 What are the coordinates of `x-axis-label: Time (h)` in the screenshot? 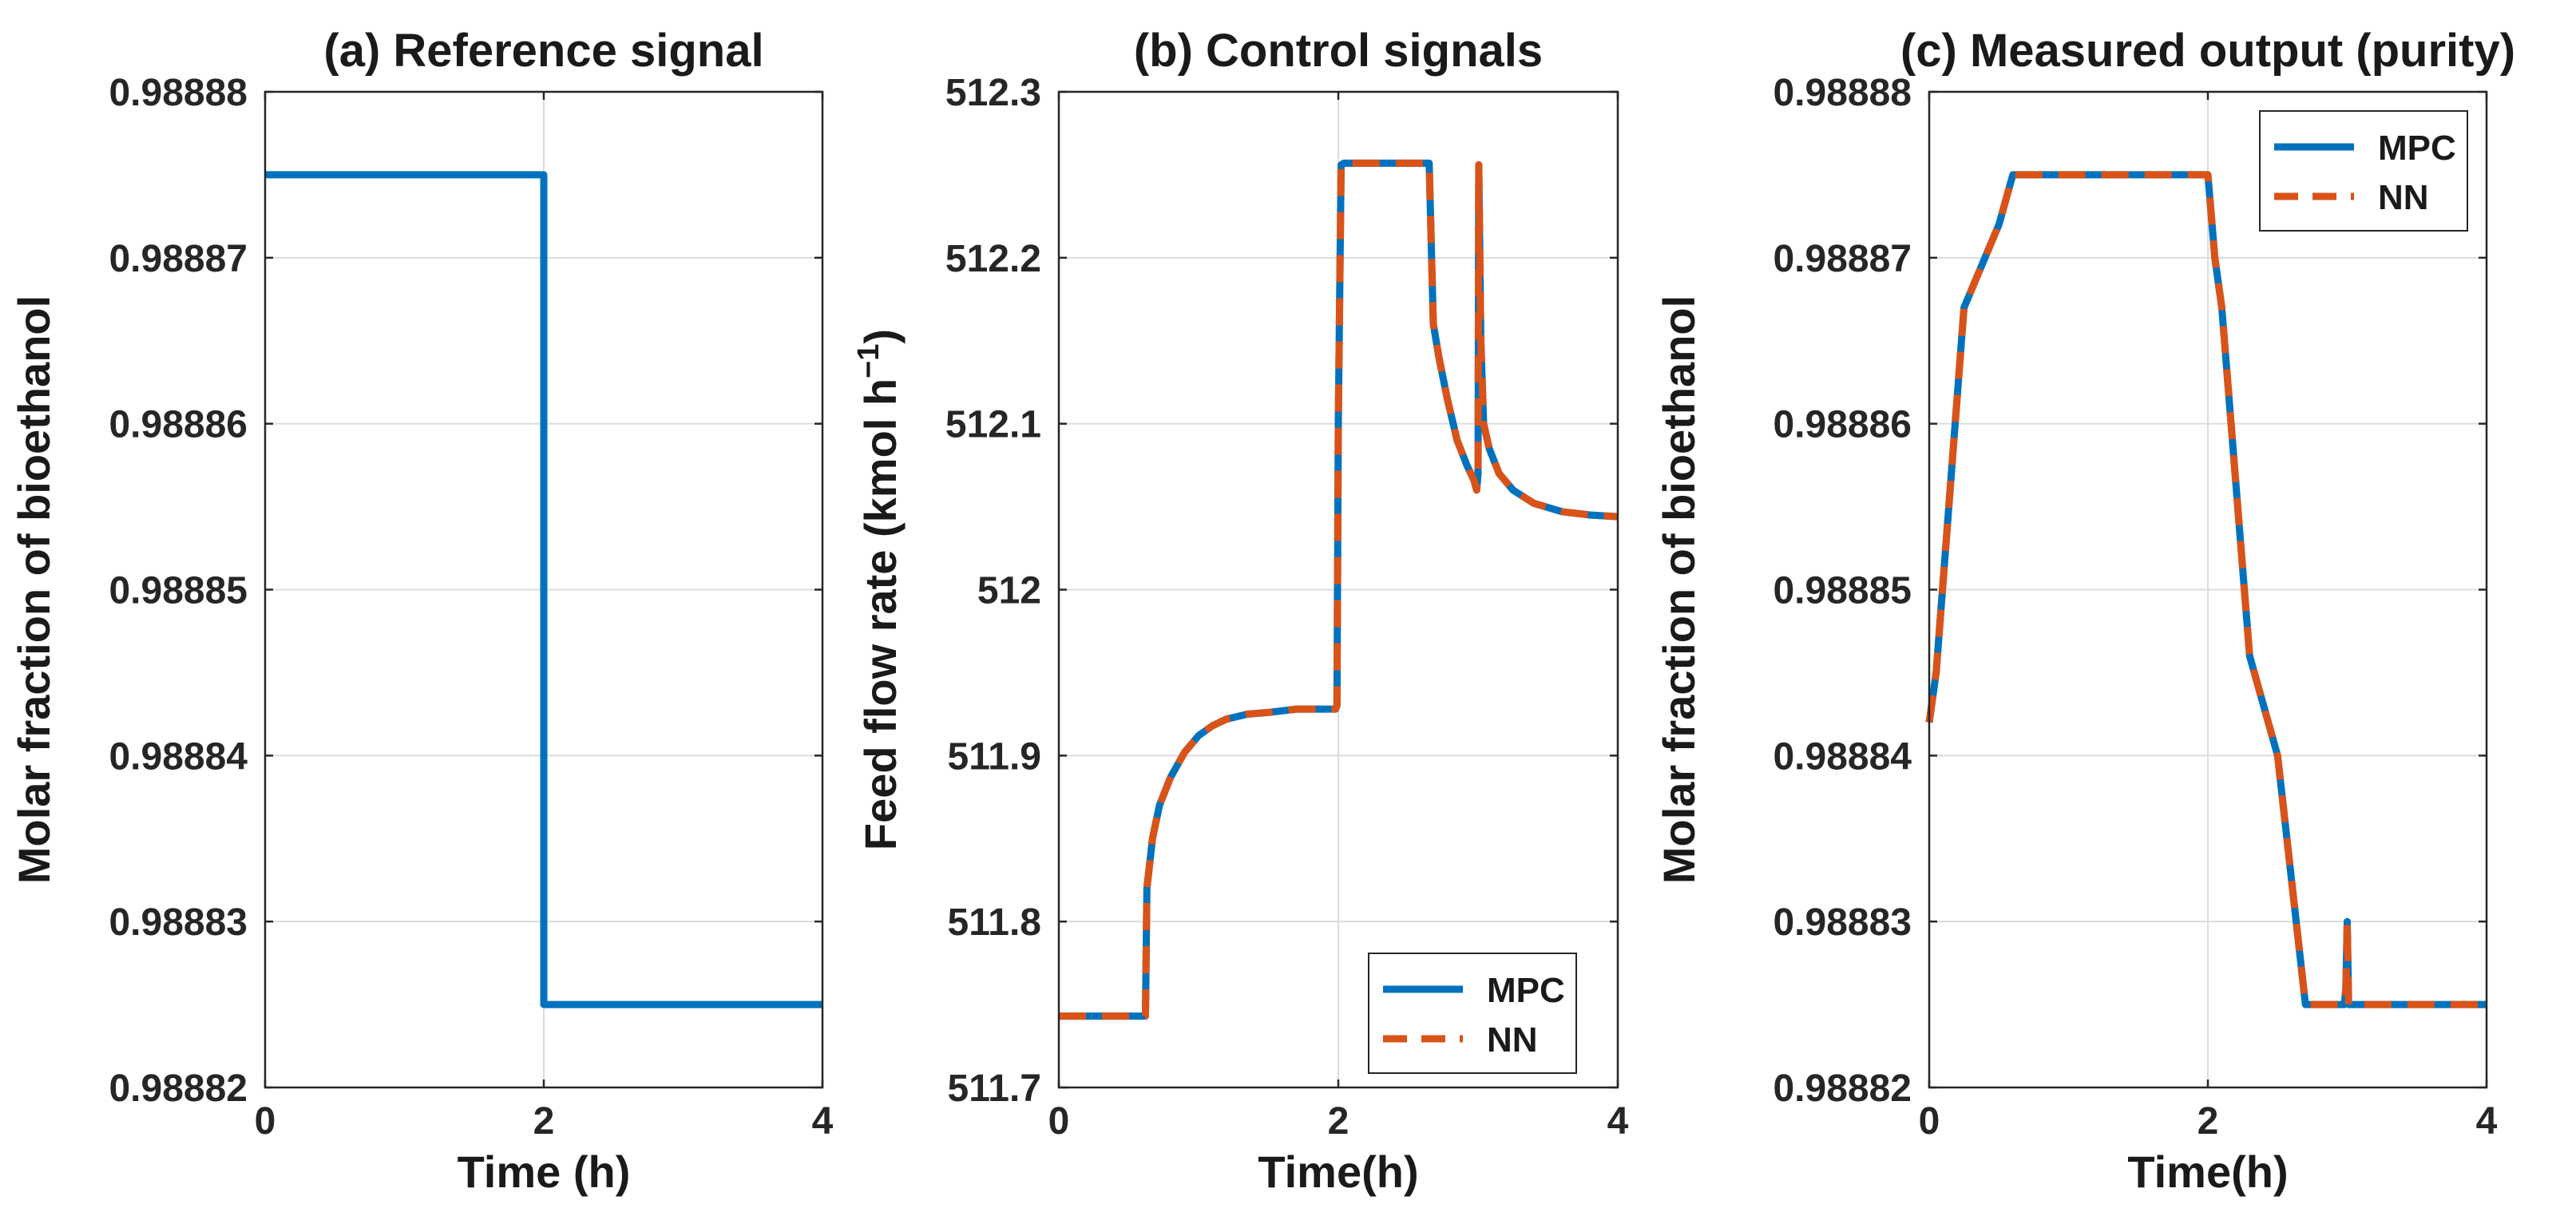 It's located at (545, 1172).